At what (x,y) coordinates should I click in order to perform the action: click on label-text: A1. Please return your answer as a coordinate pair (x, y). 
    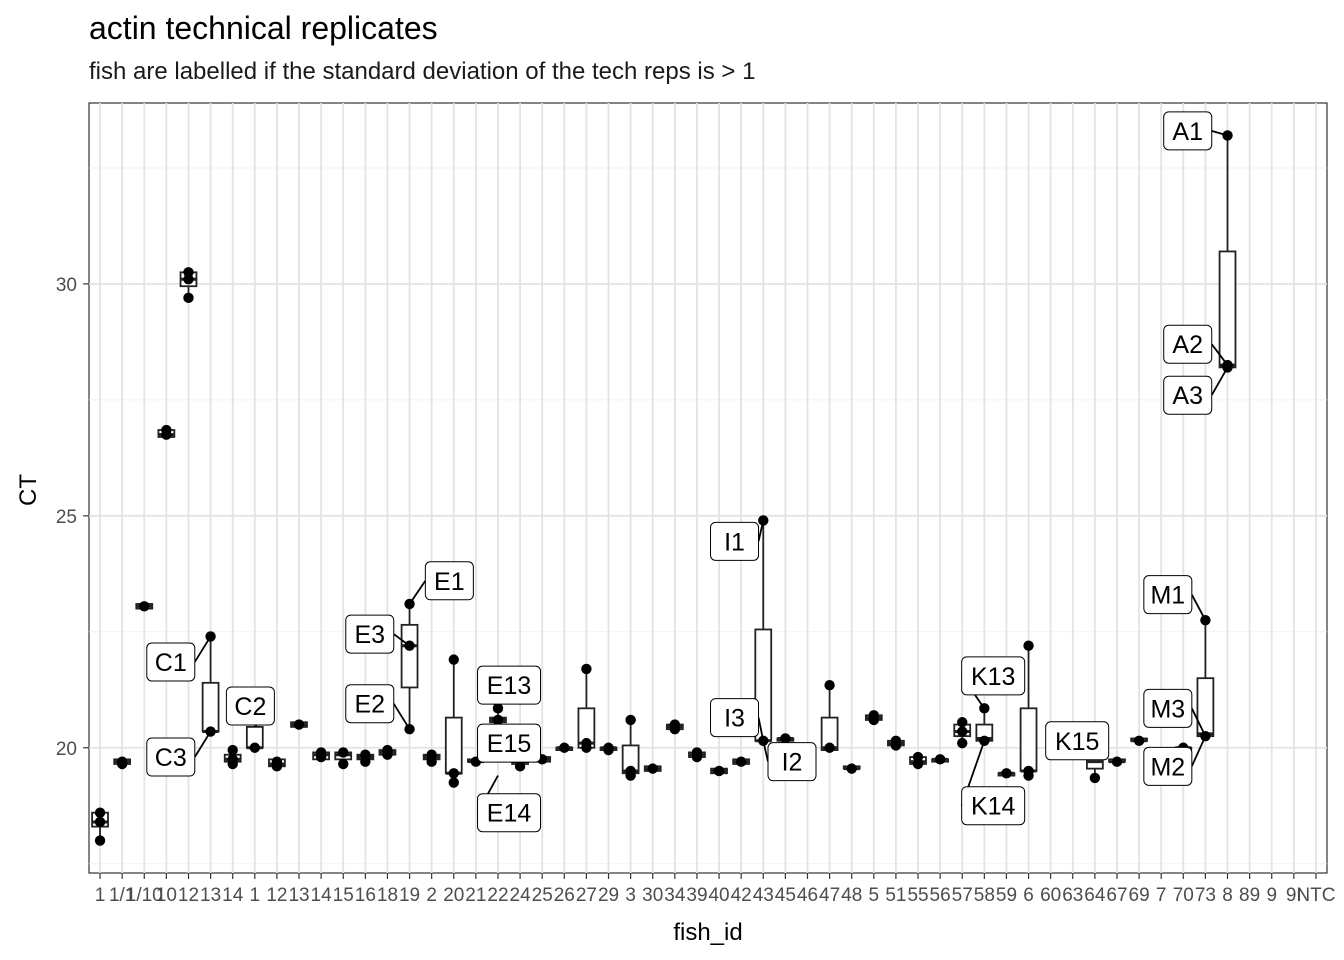
    Looking at the image, I should click on (1187, 132).